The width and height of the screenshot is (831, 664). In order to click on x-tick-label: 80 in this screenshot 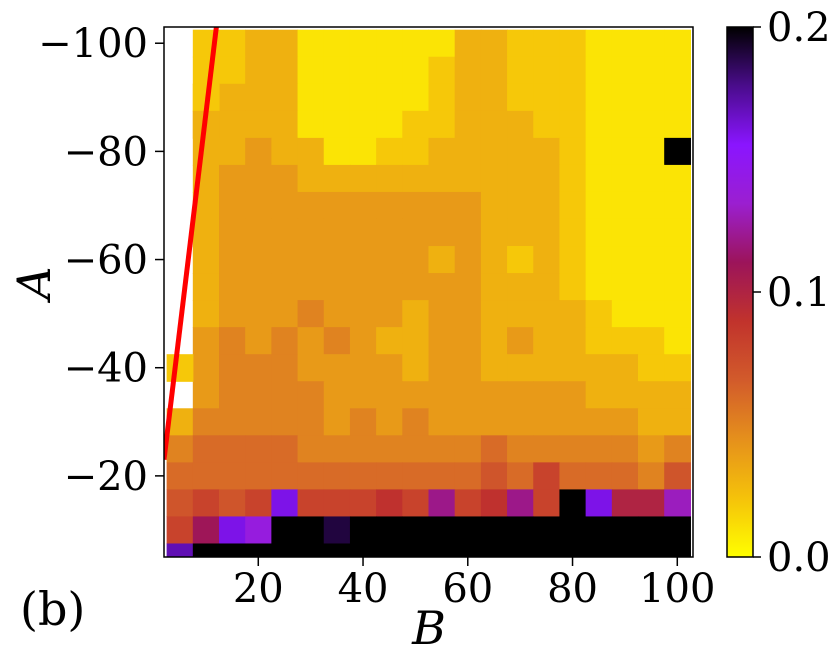, I will do `click(572, 589)`.